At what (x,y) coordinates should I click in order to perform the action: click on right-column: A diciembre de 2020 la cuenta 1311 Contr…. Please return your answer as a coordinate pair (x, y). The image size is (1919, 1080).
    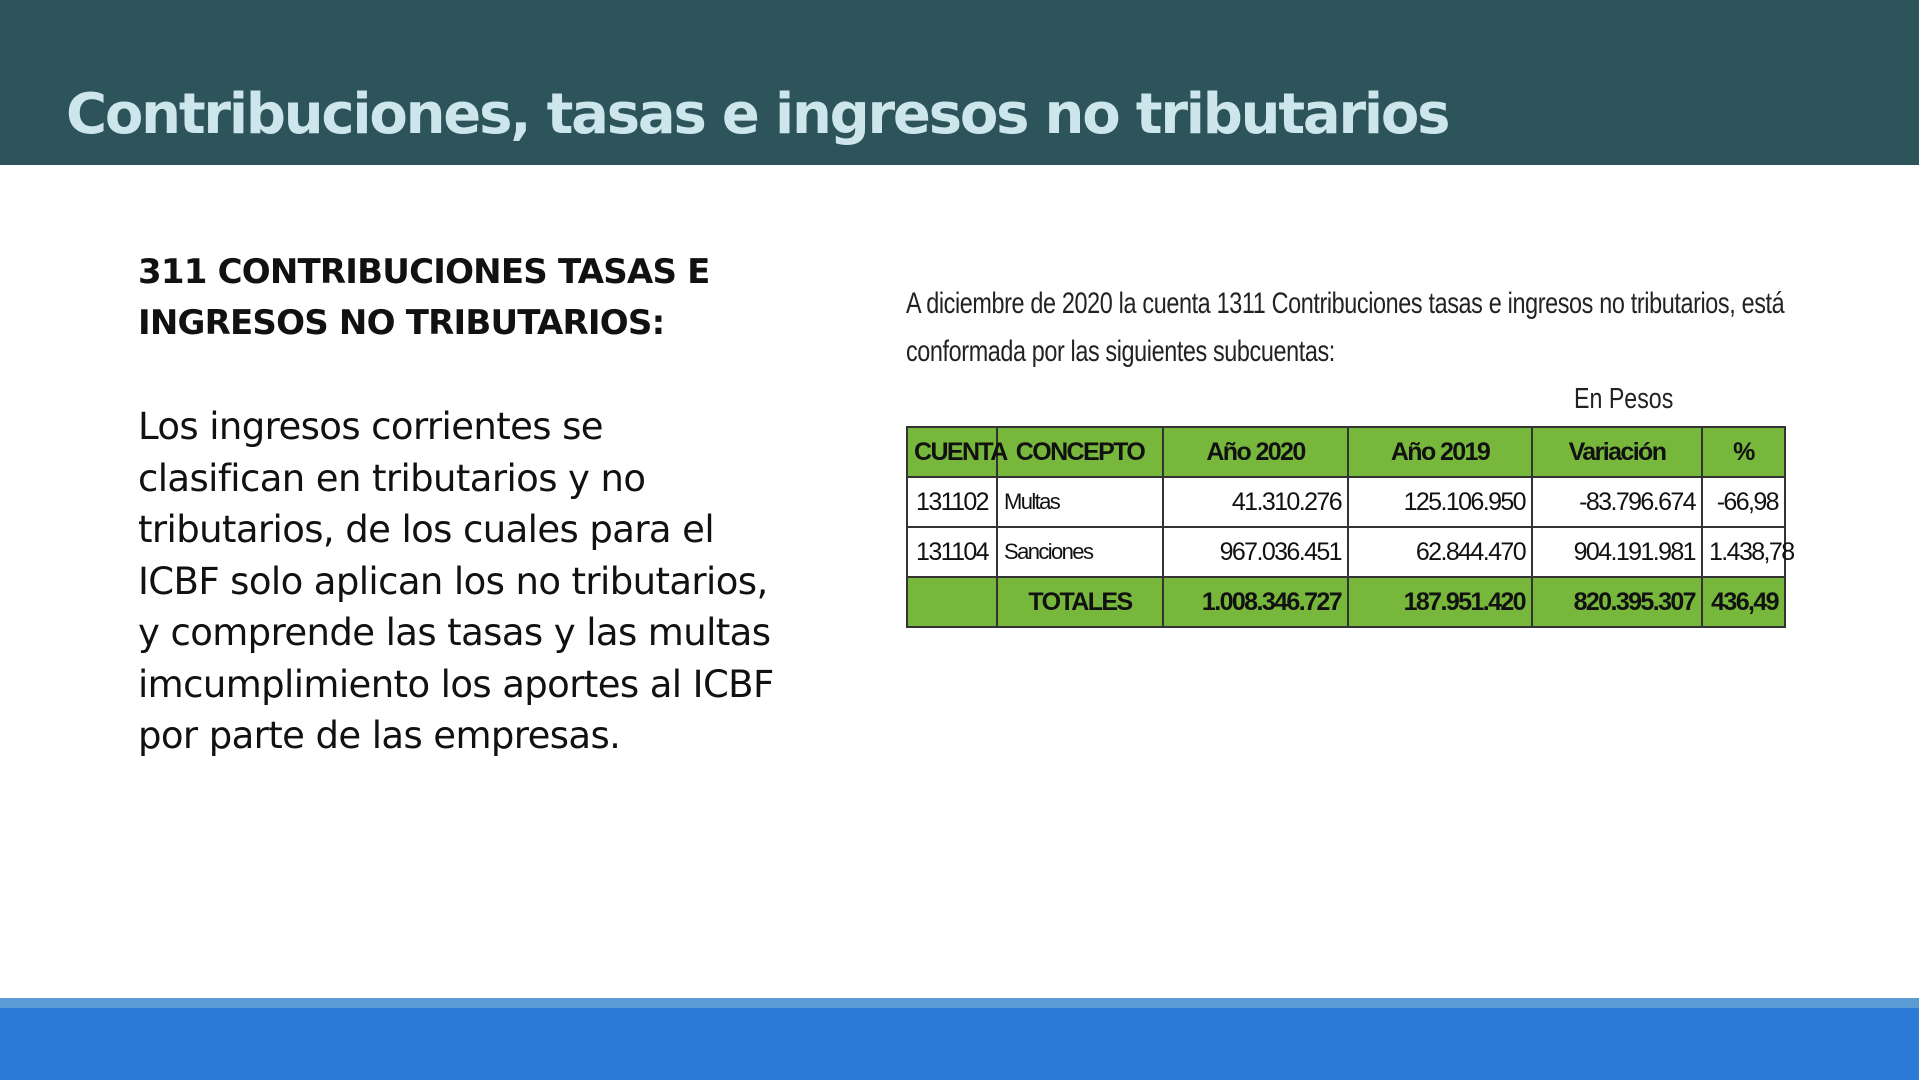
    Looking at the image, I should click on (1350, 454).